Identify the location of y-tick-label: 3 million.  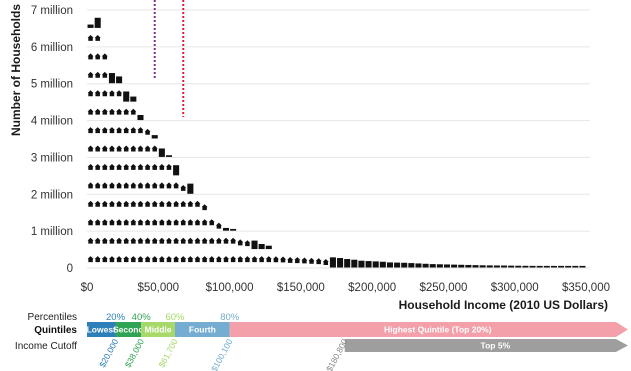
(52, 158).